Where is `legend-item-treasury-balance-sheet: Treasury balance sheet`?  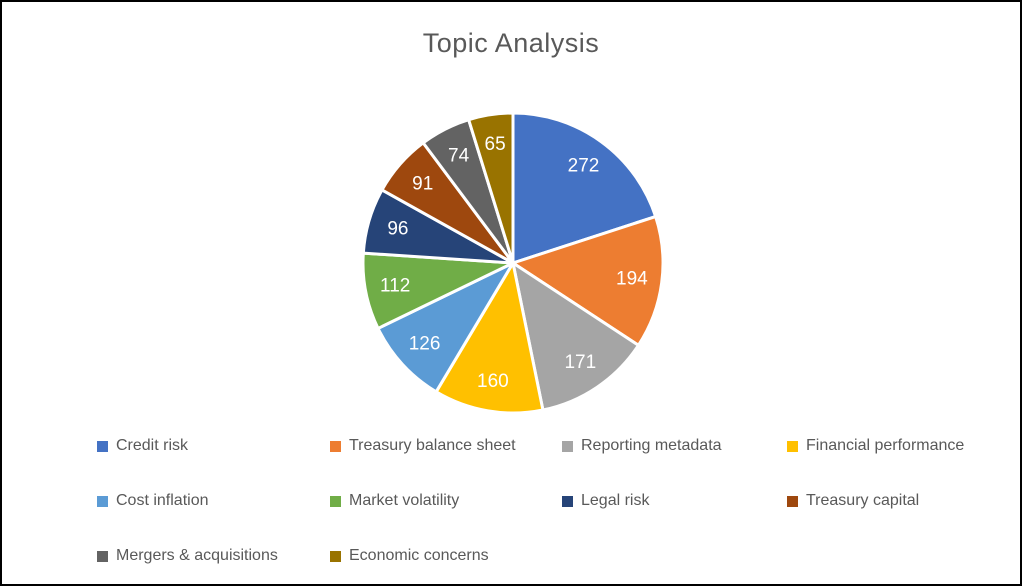
legend-item-treasury-balance-sheet: Treasury balance sheet is located at coordinates (446, 446).